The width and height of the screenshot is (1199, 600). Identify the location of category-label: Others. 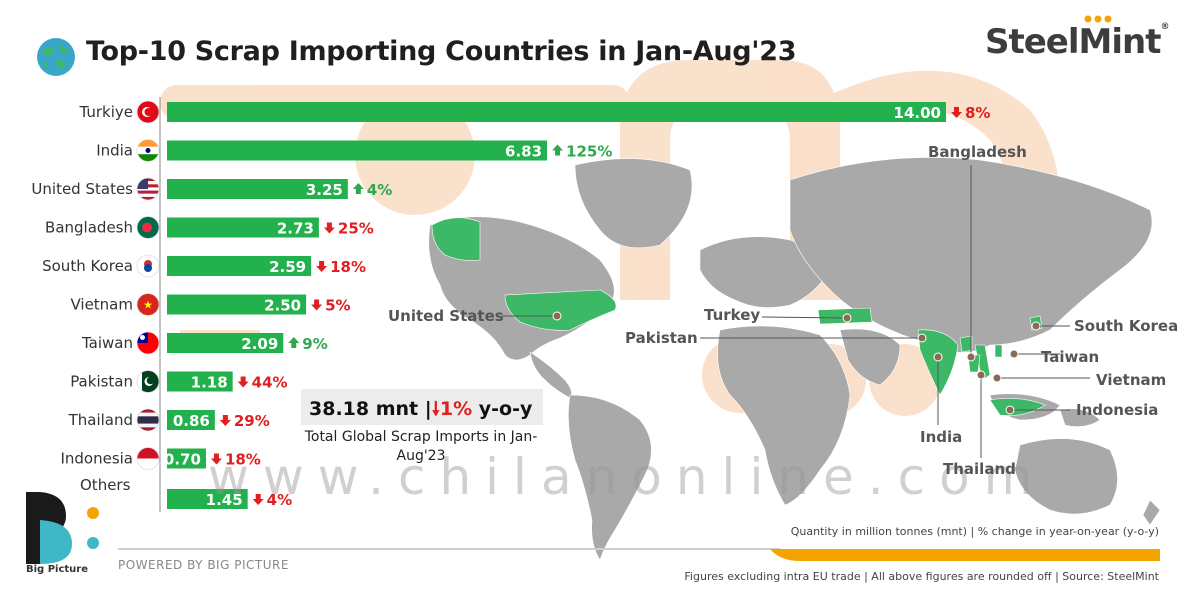
(105, 485).